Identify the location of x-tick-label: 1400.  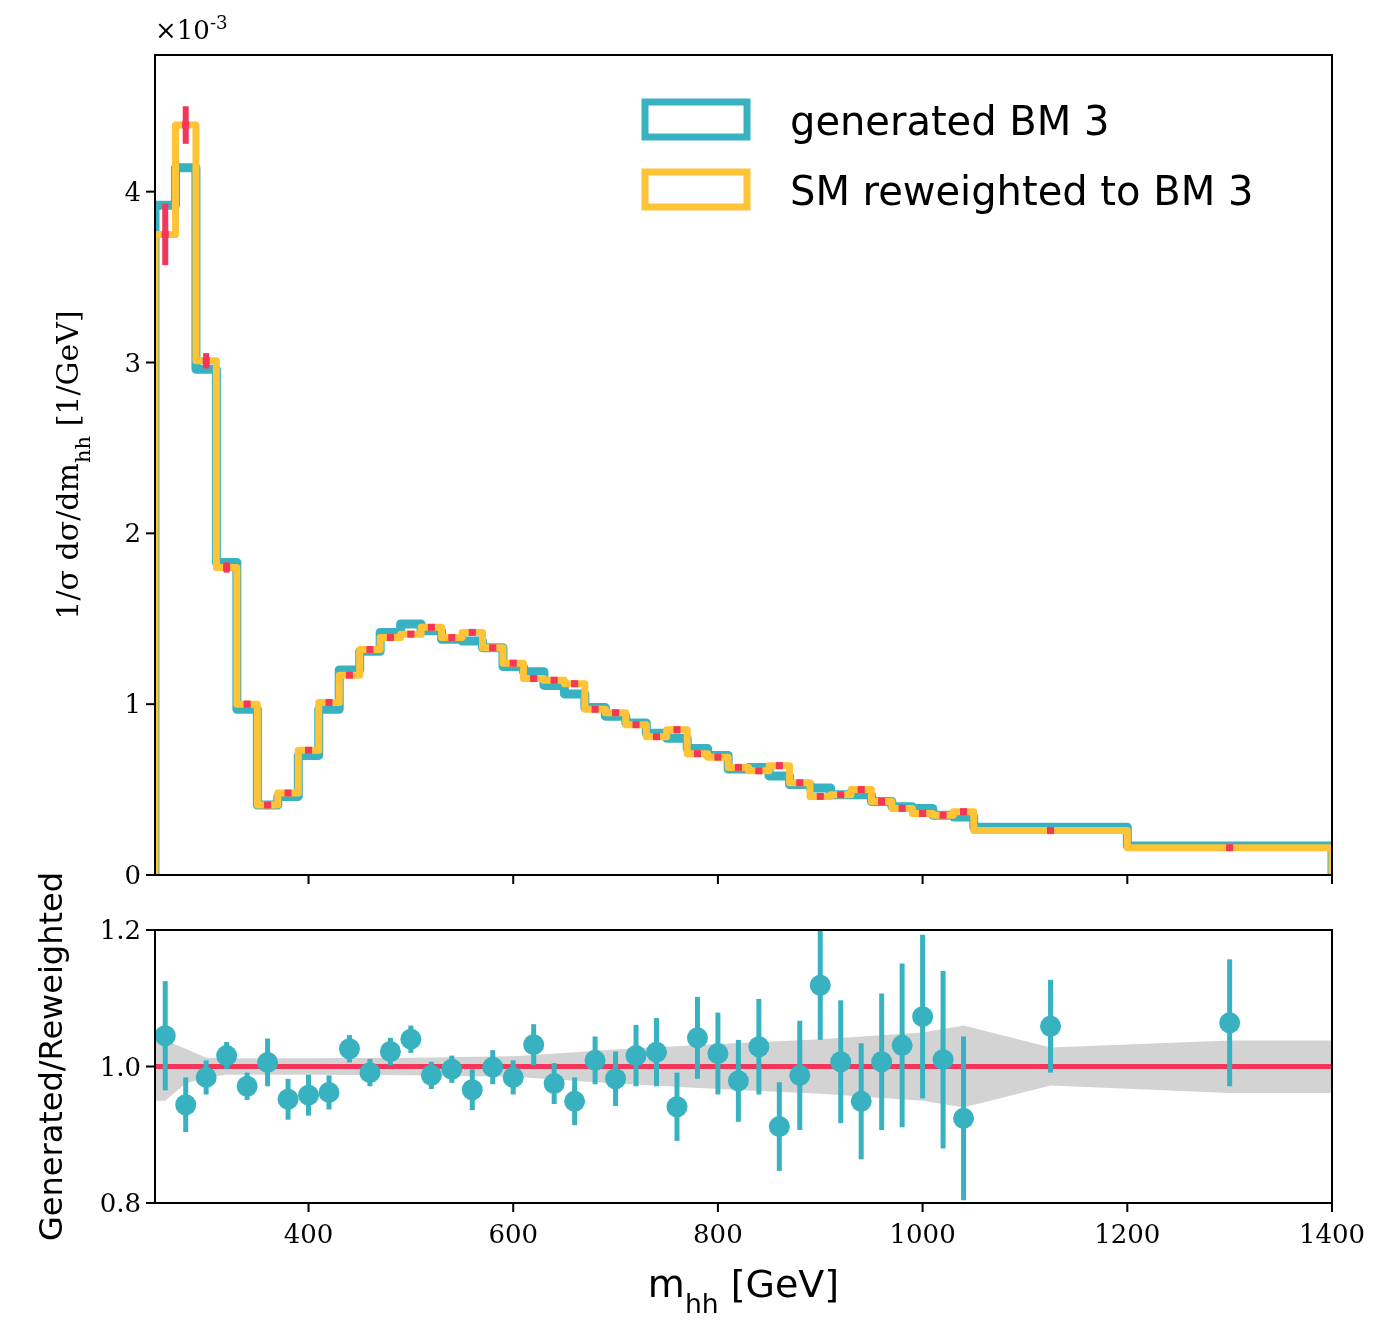
(1332, 1234).